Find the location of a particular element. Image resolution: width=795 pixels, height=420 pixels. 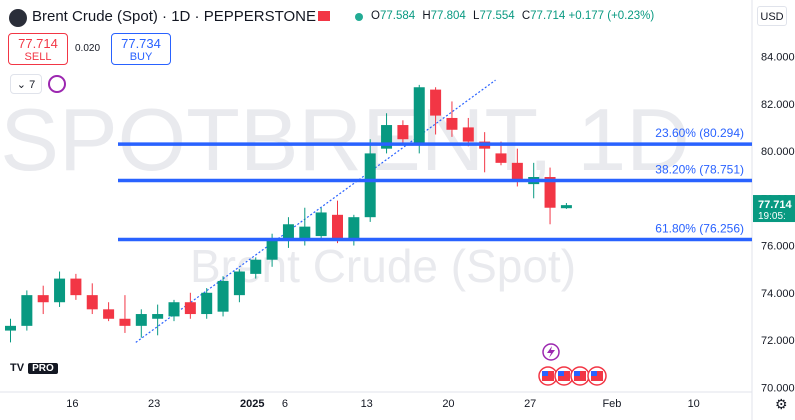

x-tick-label: 20 is located at coordinates (448, 404).